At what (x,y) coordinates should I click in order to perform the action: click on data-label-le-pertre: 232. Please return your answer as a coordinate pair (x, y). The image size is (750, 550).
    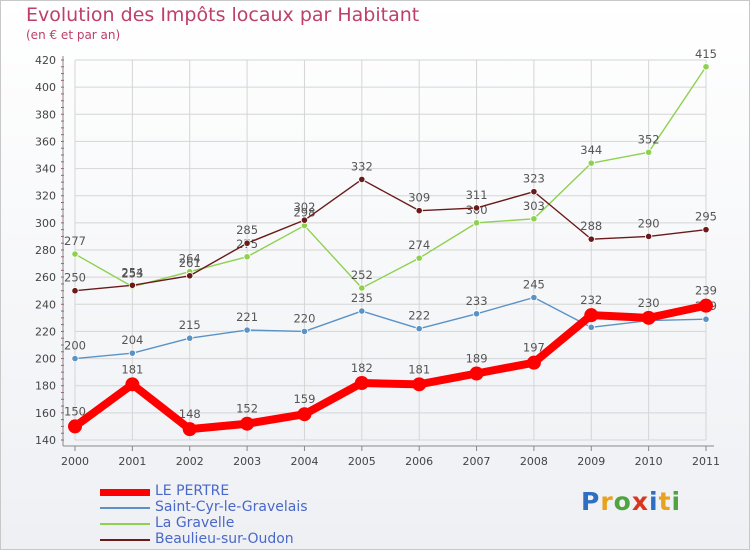
    Looking at the image, I should click on (591, 300).